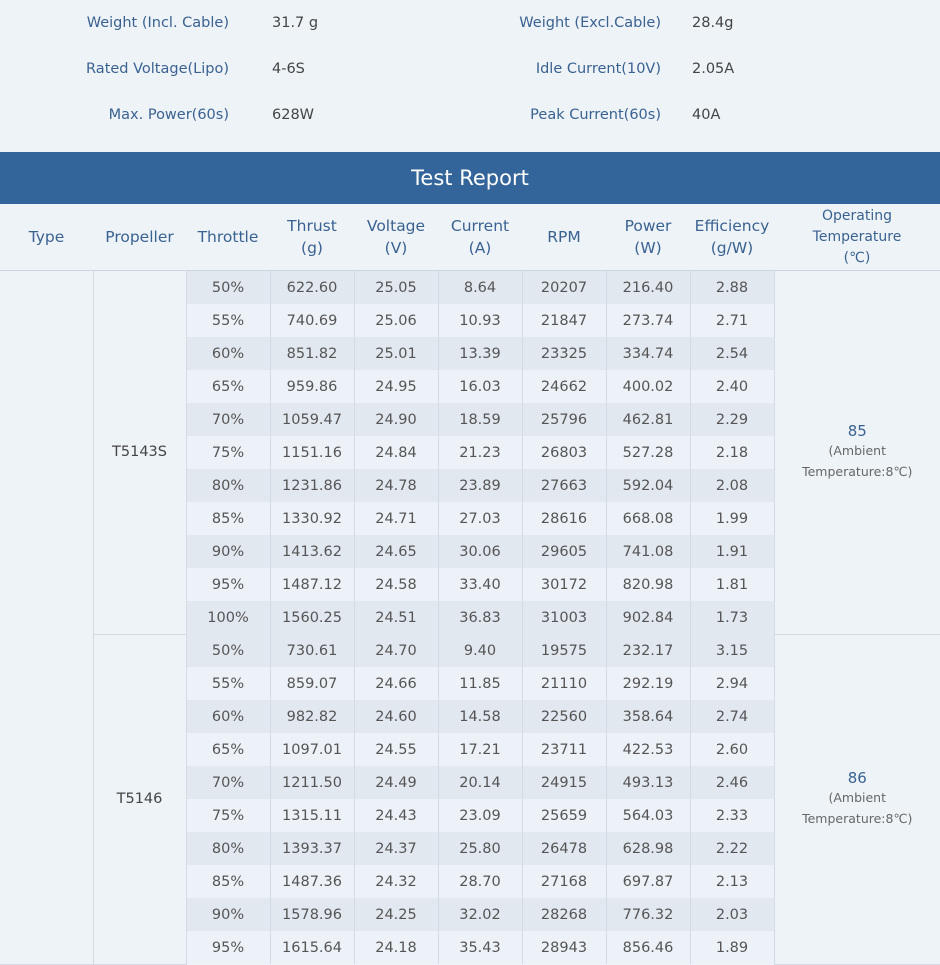 Image resolution: width=940 pixels, height=965 pixels. I want to click on data-cell: 21110, so click(564, 683).